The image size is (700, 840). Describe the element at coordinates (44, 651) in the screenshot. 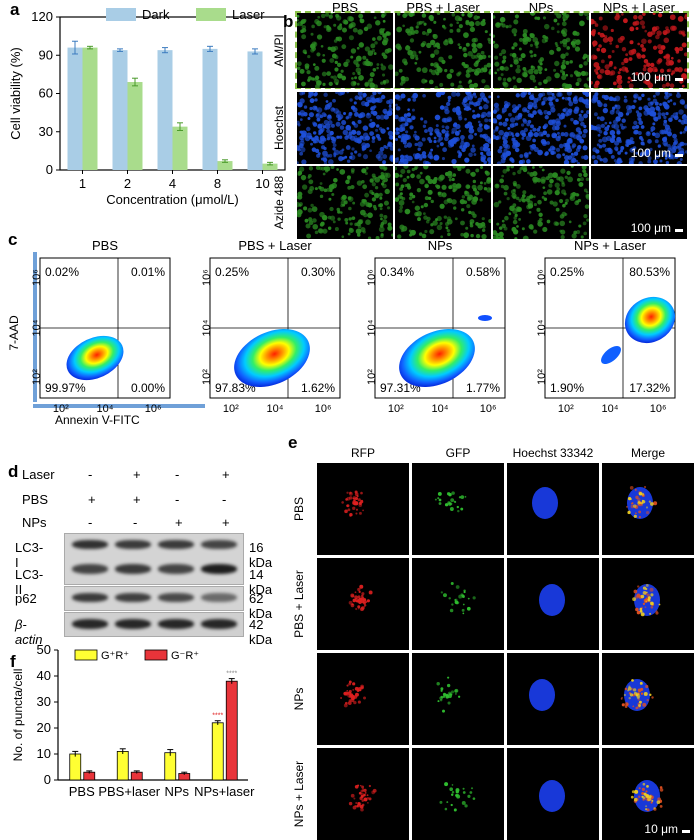

I see `y-tick-label: 50` at that location.